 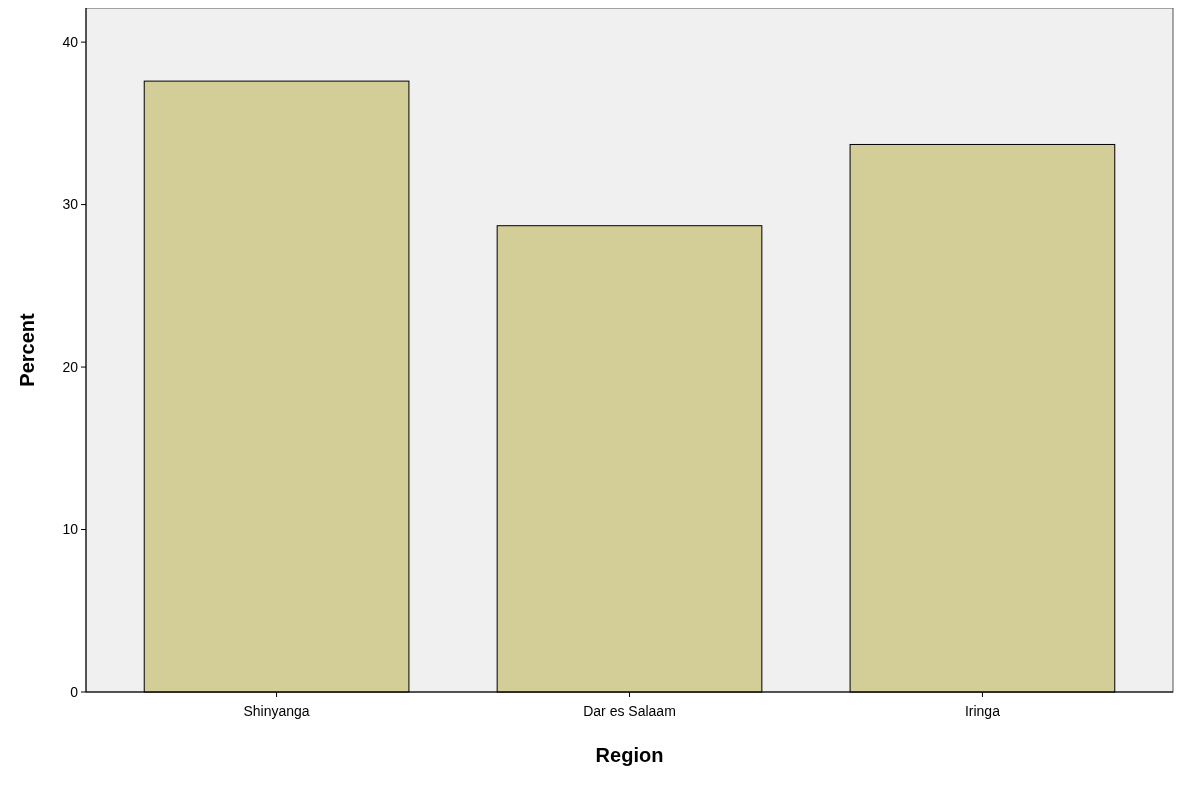 I want to click on y-tick-label: 20, so click(x=70, y=366).